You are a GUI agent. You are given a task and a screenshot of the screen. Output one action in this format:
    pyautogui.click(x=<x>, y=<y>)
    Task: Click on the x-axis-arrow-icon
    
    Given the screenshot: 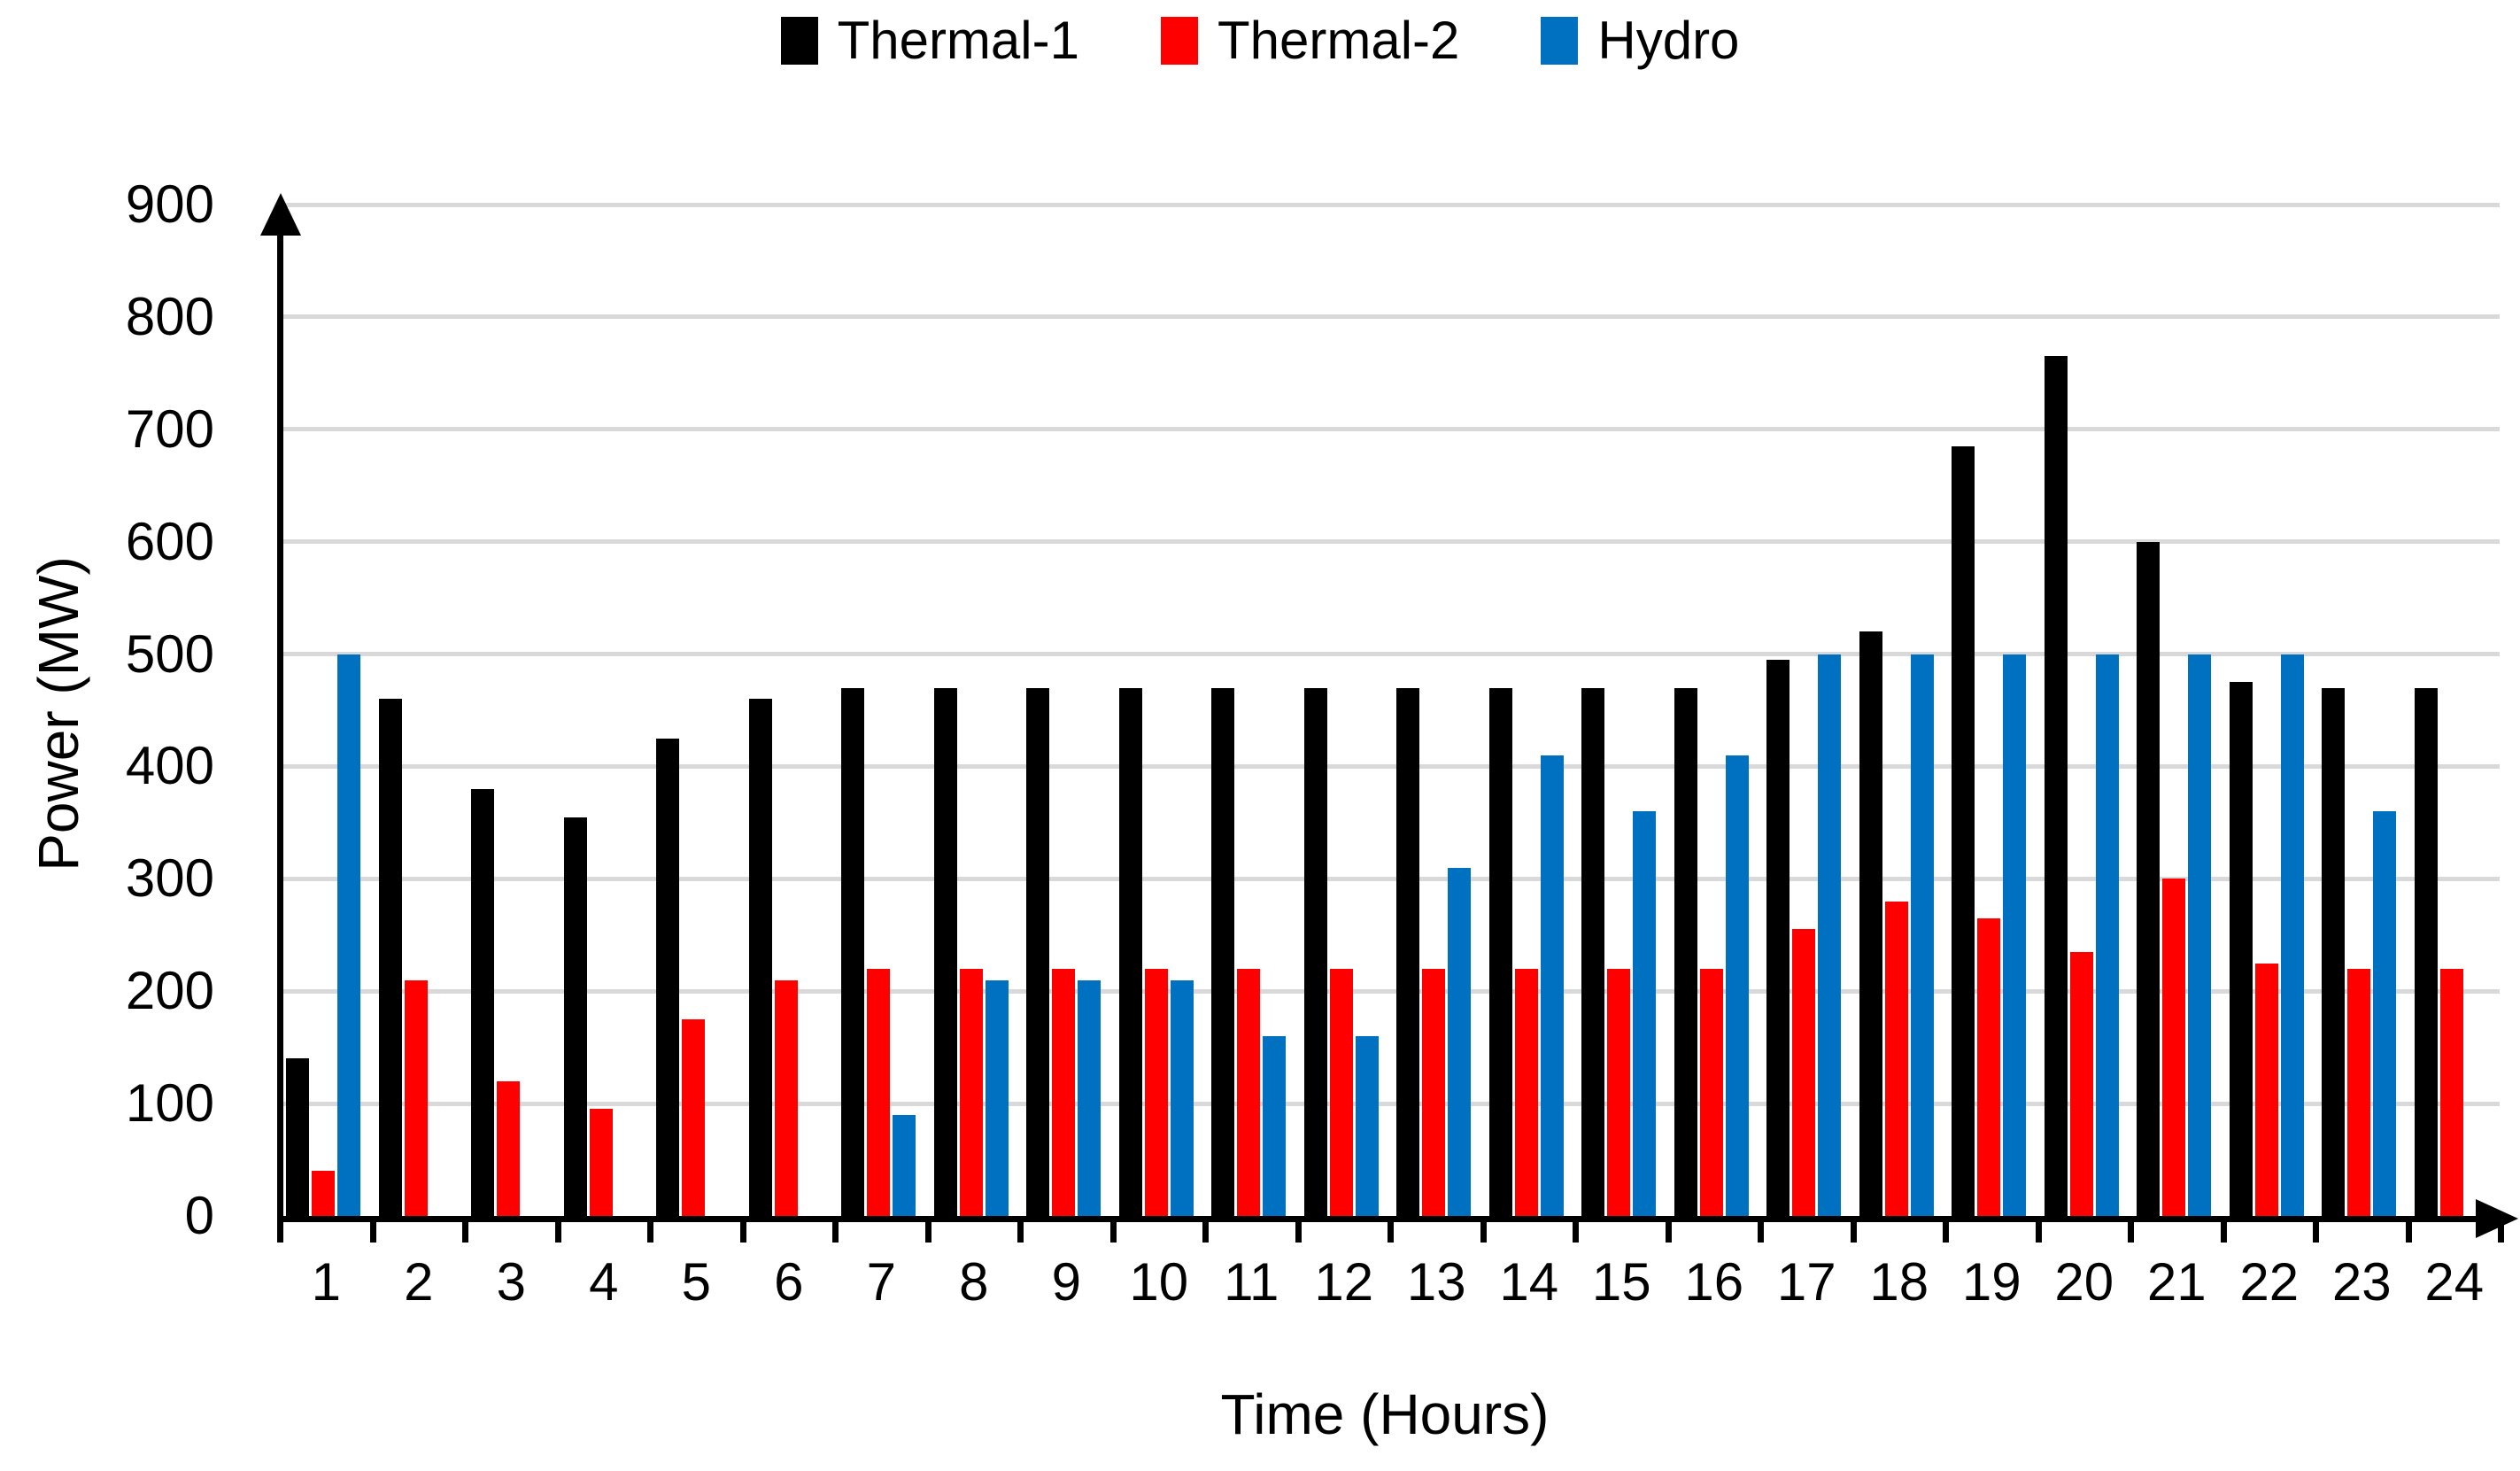 What is the action you would take?
    pyautogui.click(x=2497, y=1218)
    